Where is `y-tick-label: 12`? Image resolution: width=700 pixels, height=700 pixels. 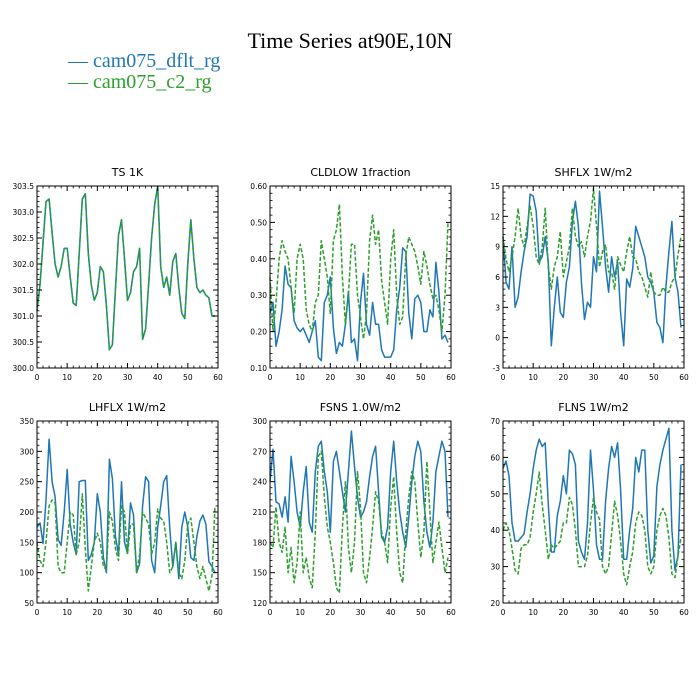
y-tick-label: 12 is located at coordinates (495, 216).